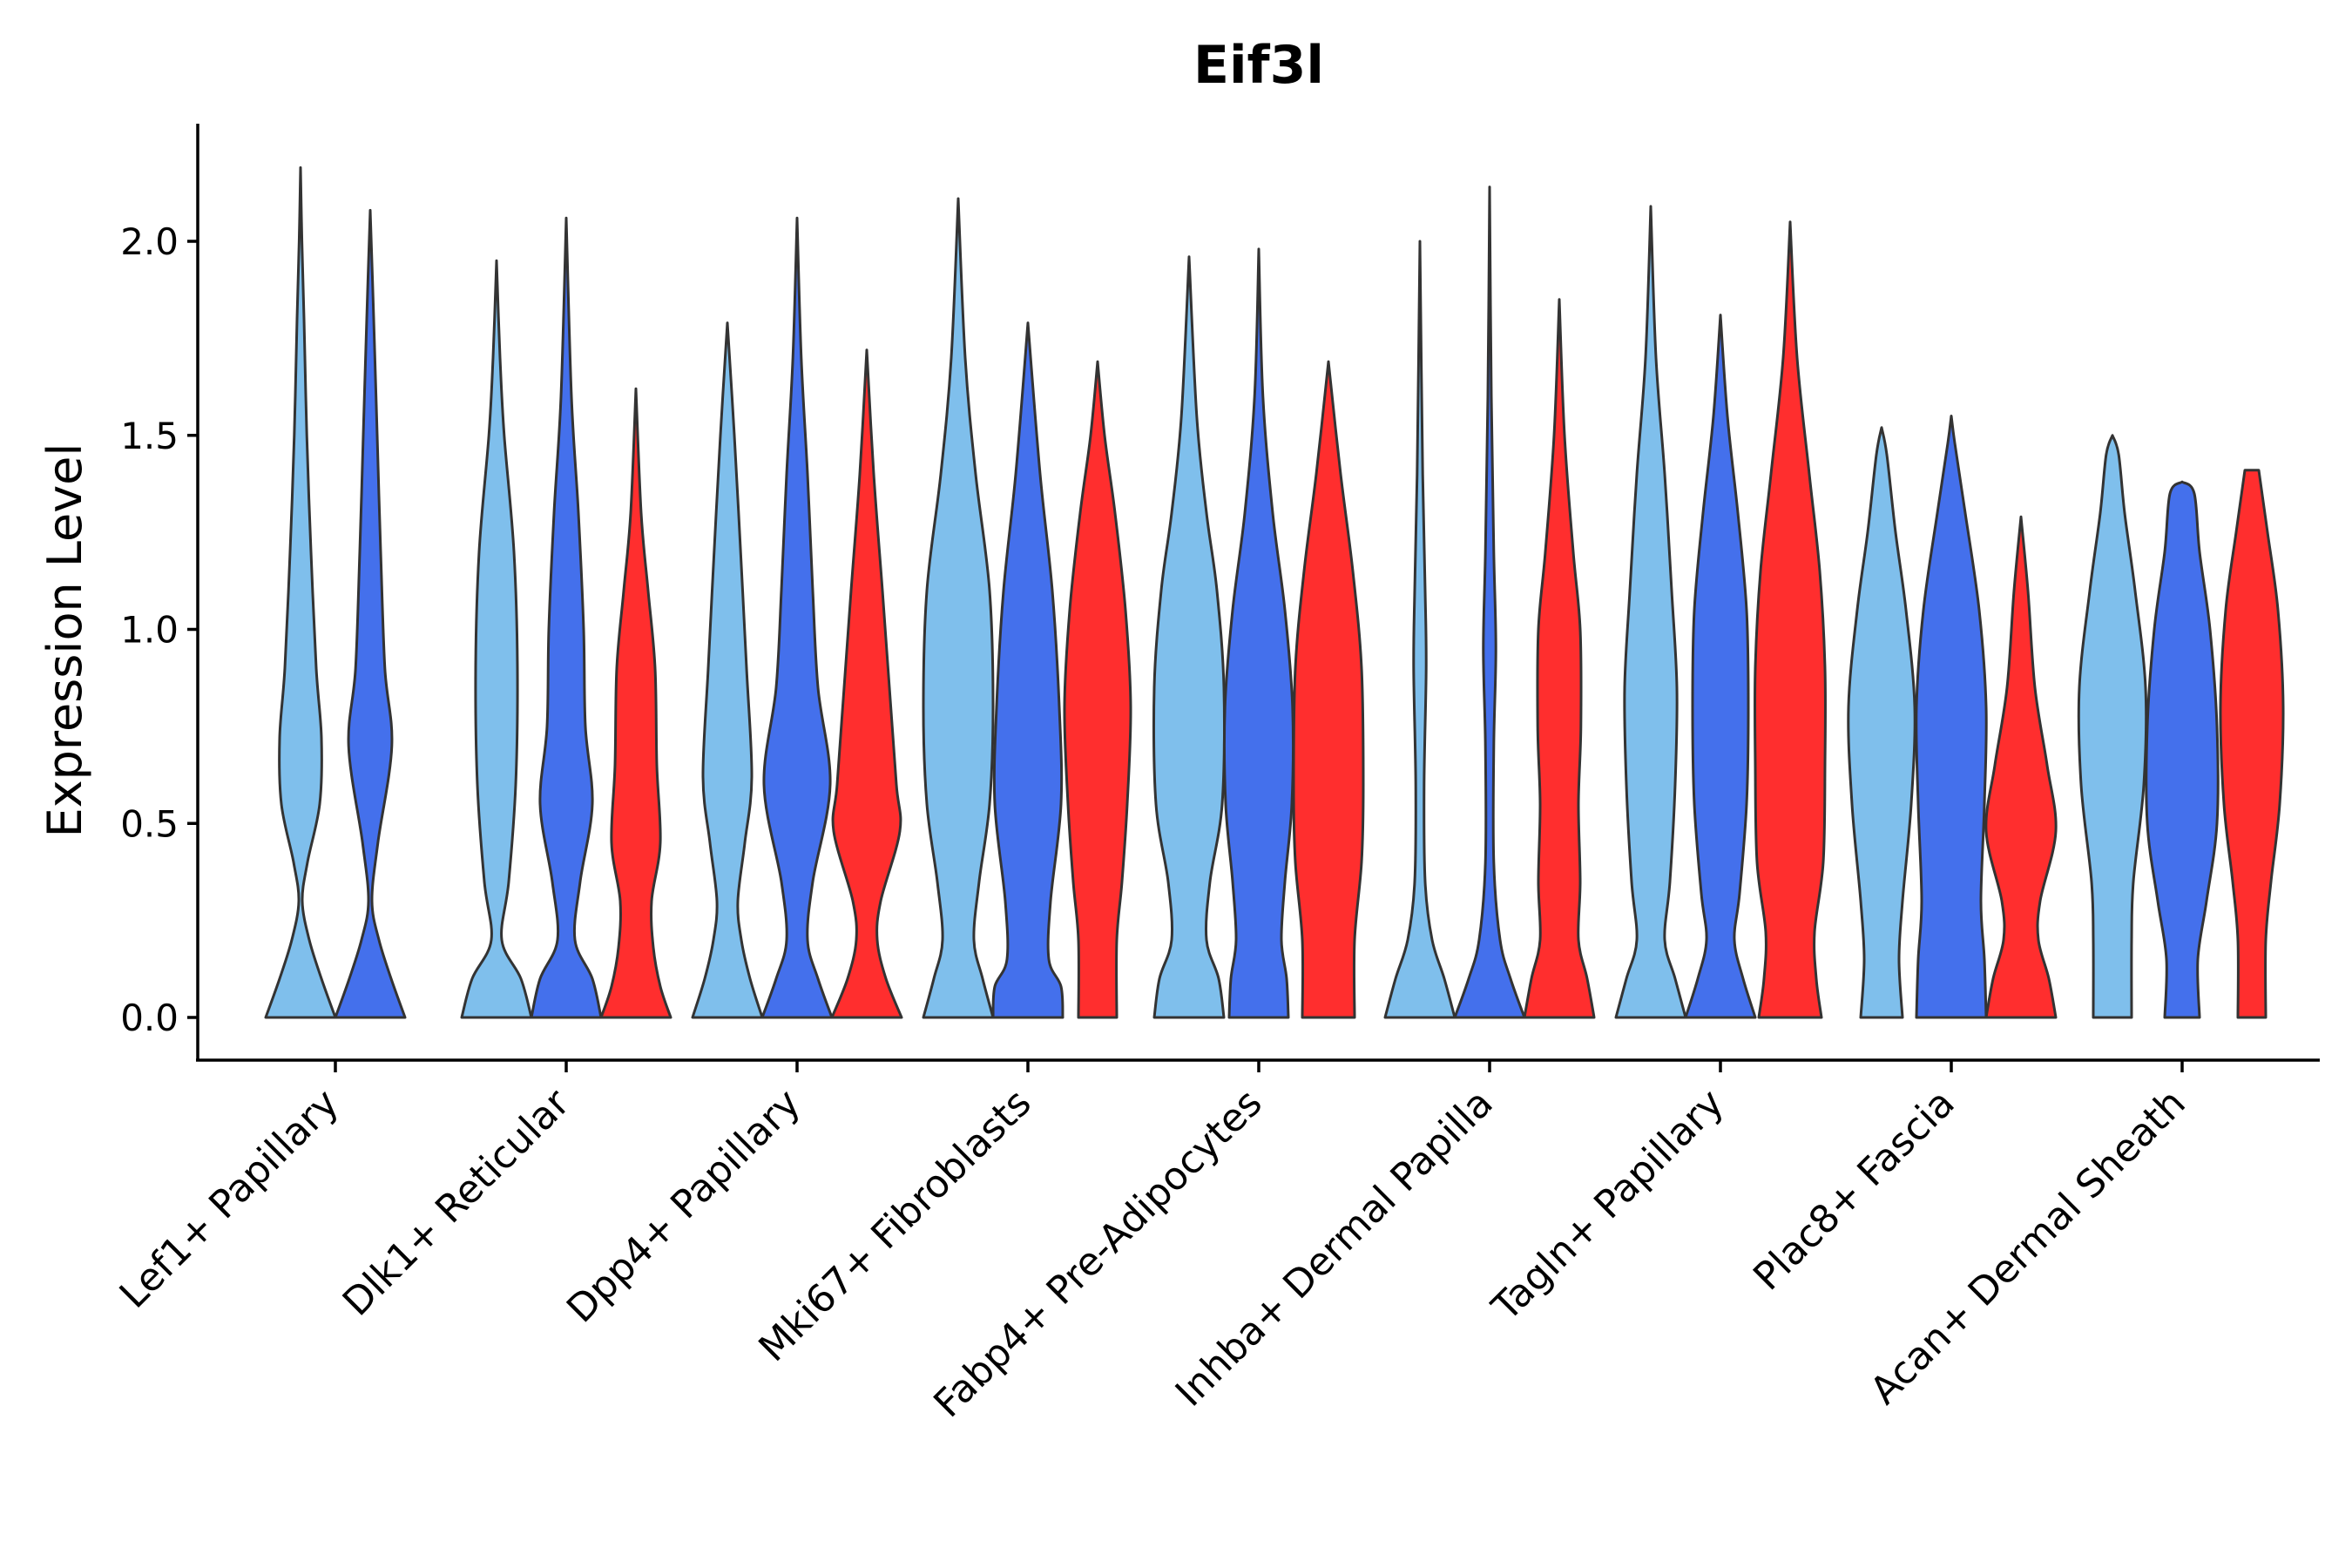  What do you see at coordinates (1608, 1205) in the screenshot?
I see `x-tick-label: Tagln+ Papillary` at bounding box center [1608, 1205].